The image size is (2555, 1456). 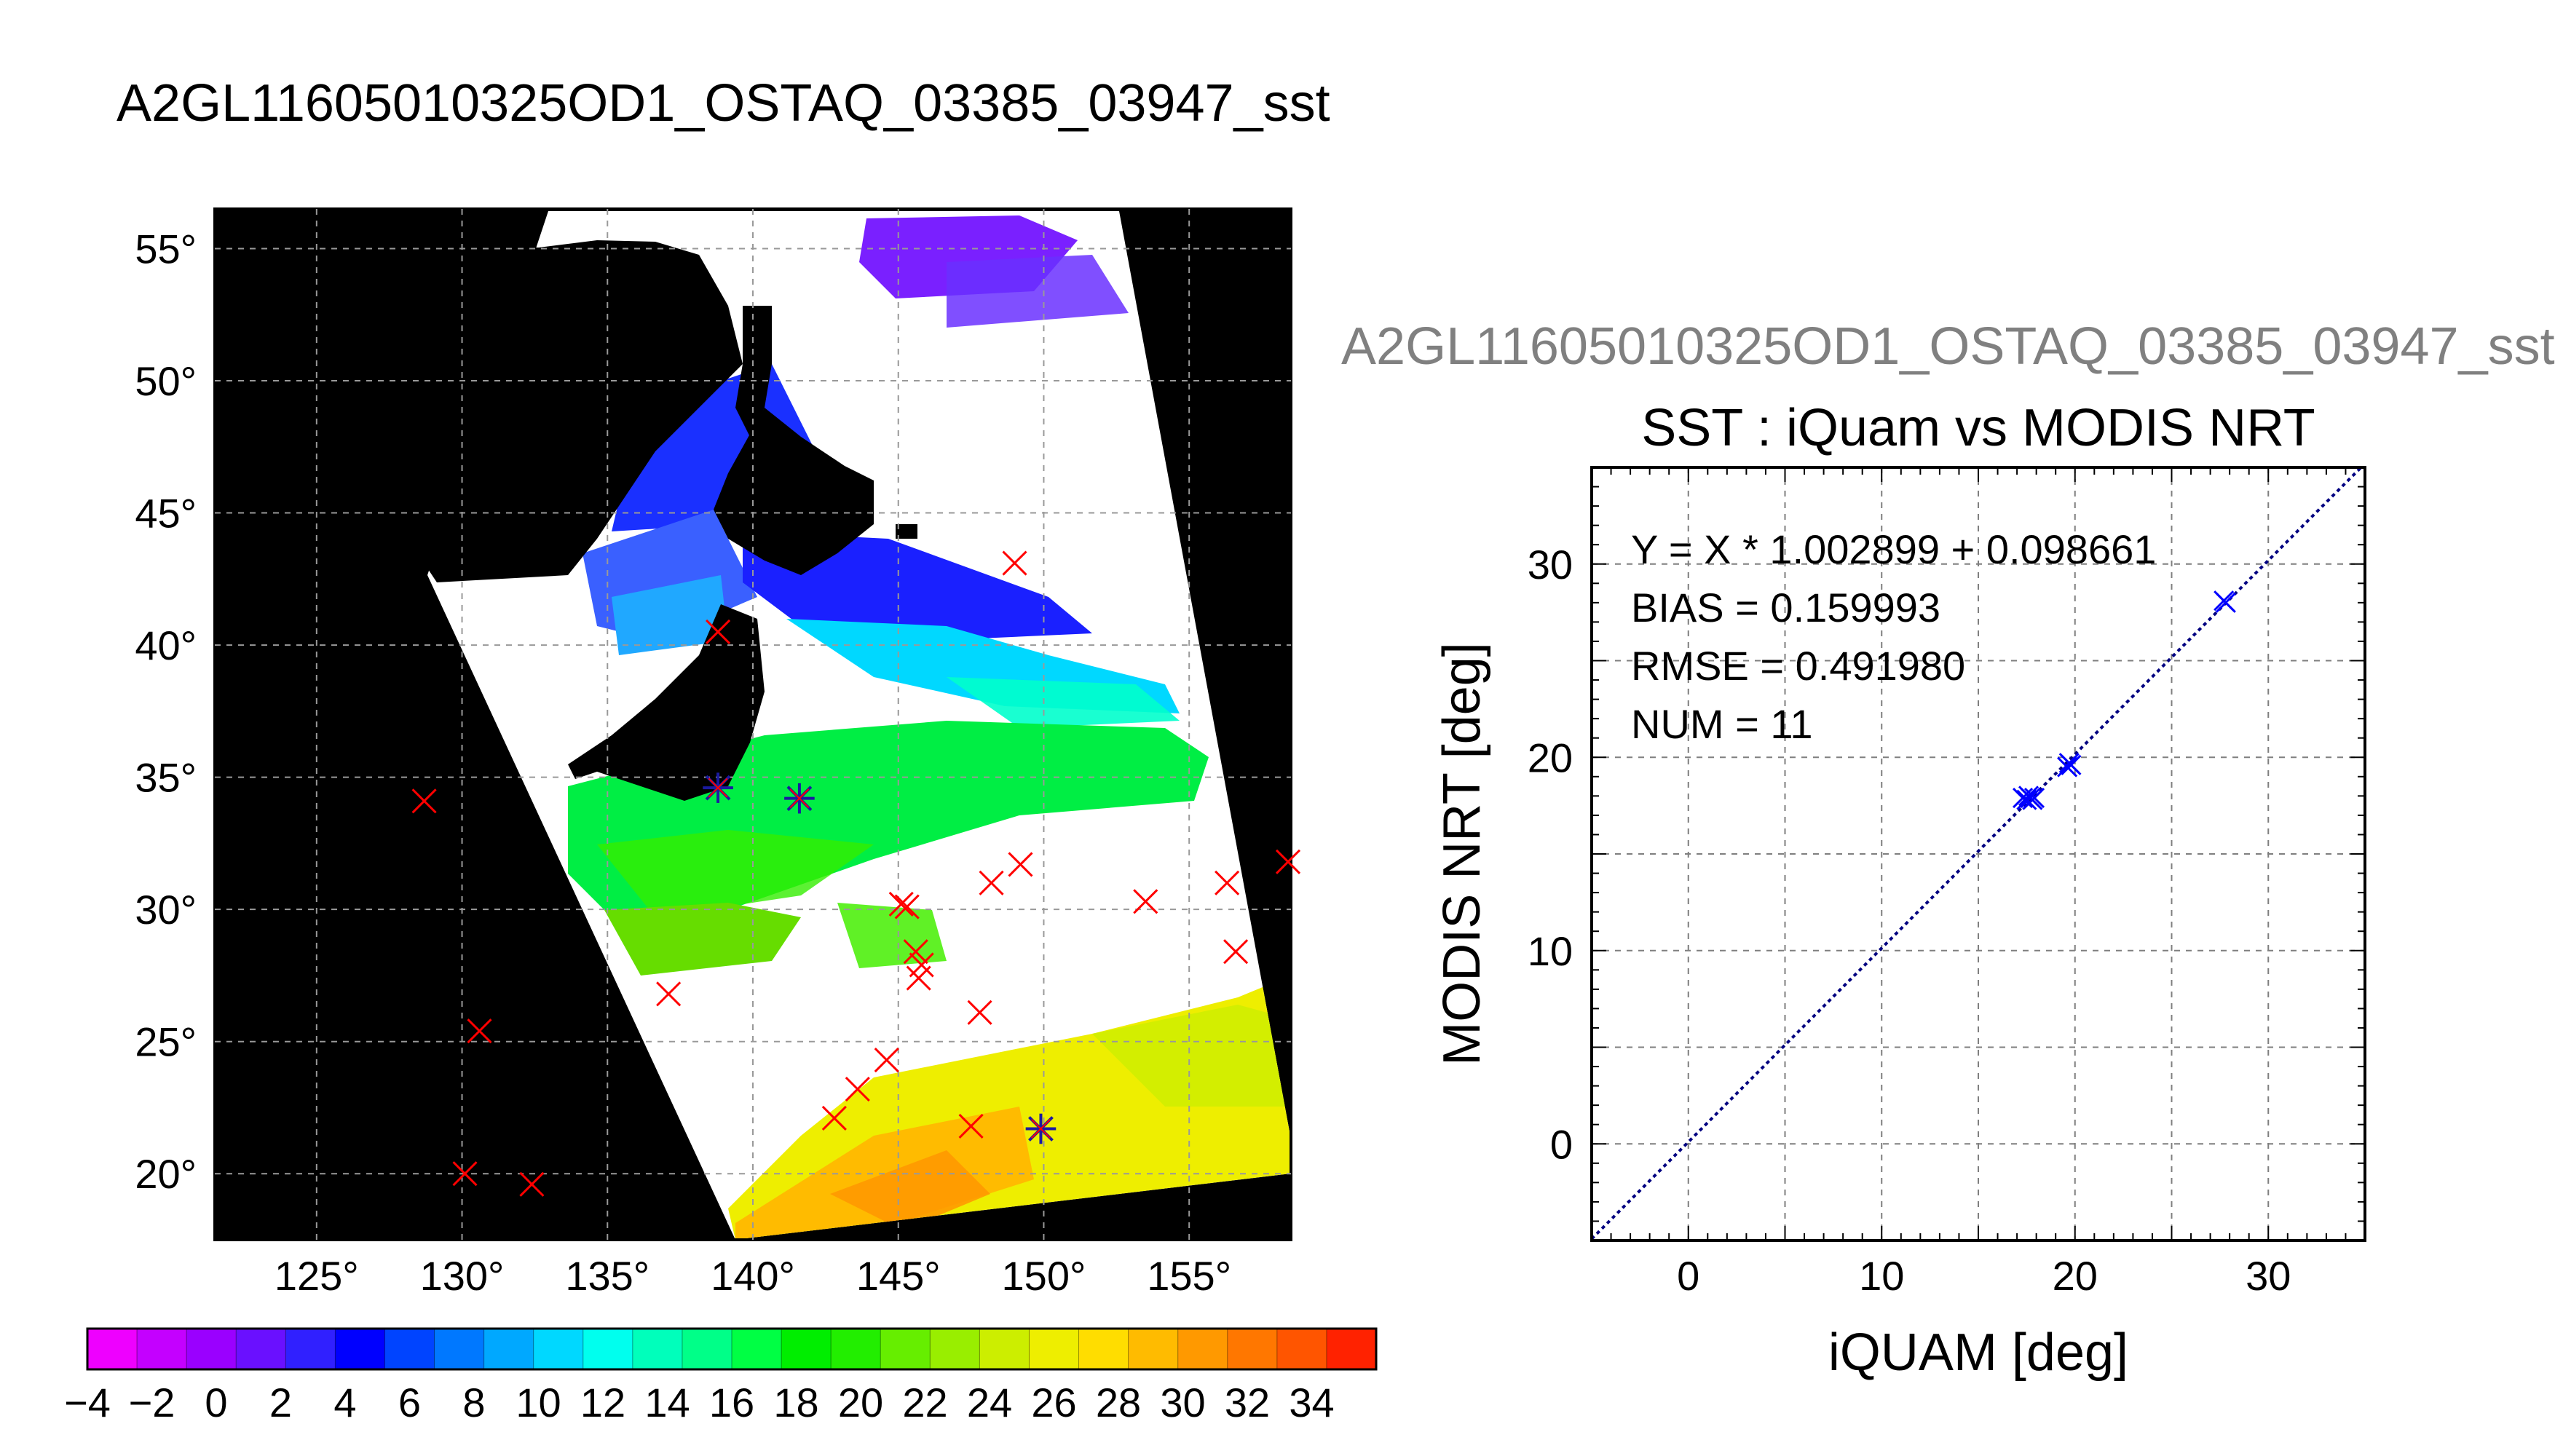 What do you see at coordinates (1948, 346) in the screenshot?
I see `scatter-header: A2GL11605010325OD1_OSTAQ_03385_03947_sst` at bounding box center [1948, 346].